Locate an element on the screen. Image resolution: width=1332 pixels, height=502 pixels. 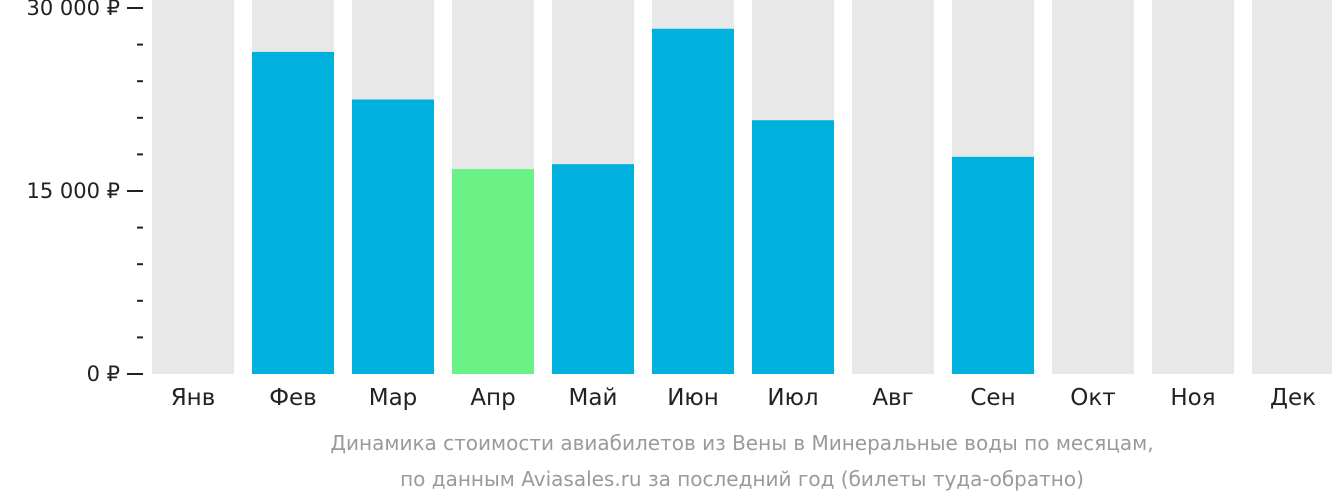
x-tick-label: Янв is located at coordinates (193, 398).